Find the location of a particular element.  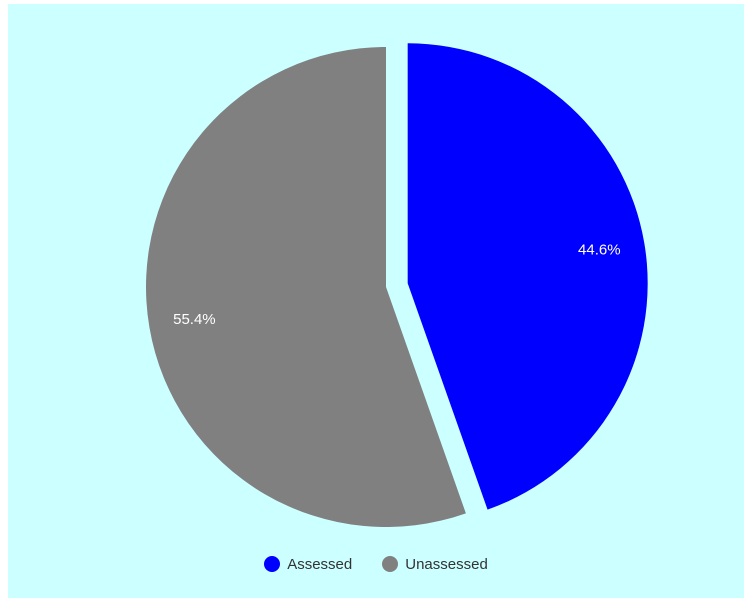

legend-item-assessed: Assessed is located at coordinates (308, 564).